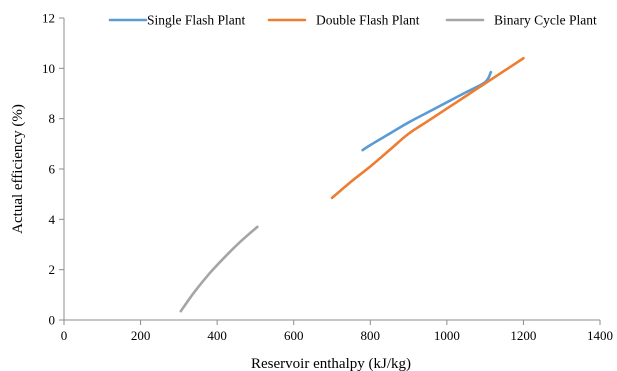 The height and width of the screenshot is (371, 617). I want to click on y-tick-label: 4, so click(52, 219).